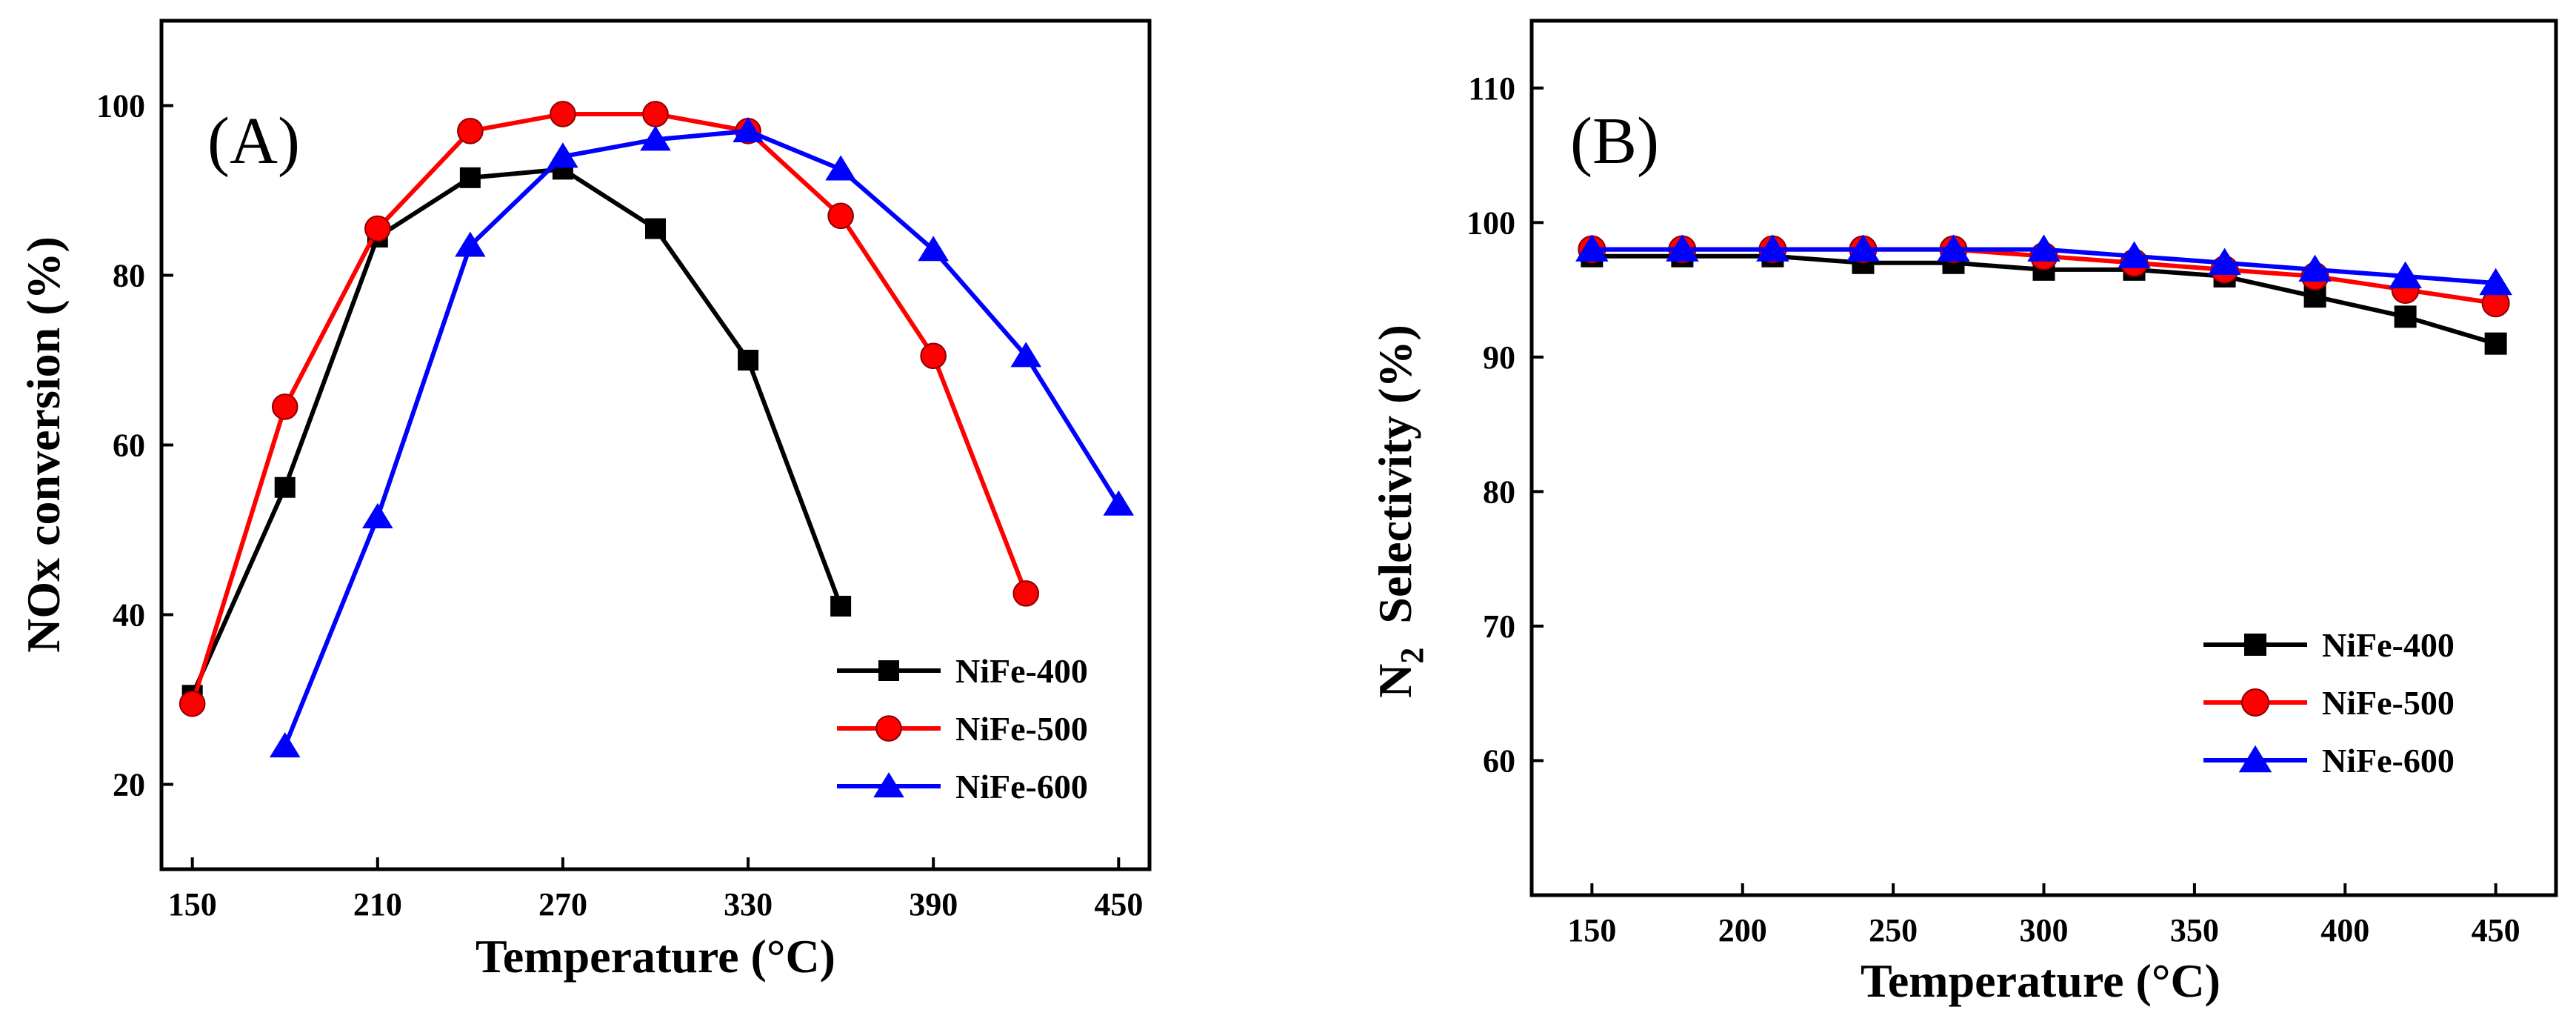 The image size is (2576, 1010). I want to click on panel-b-y-tick-label-80: 80, so click(1499, 492).